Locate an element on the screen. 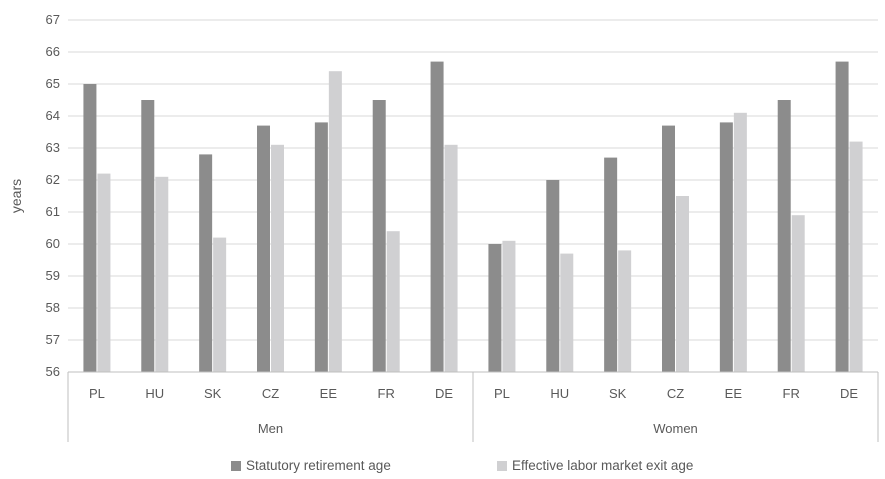 This screenshot has height=479, width=885. group-label: Women is located at coordinates (675, 428).